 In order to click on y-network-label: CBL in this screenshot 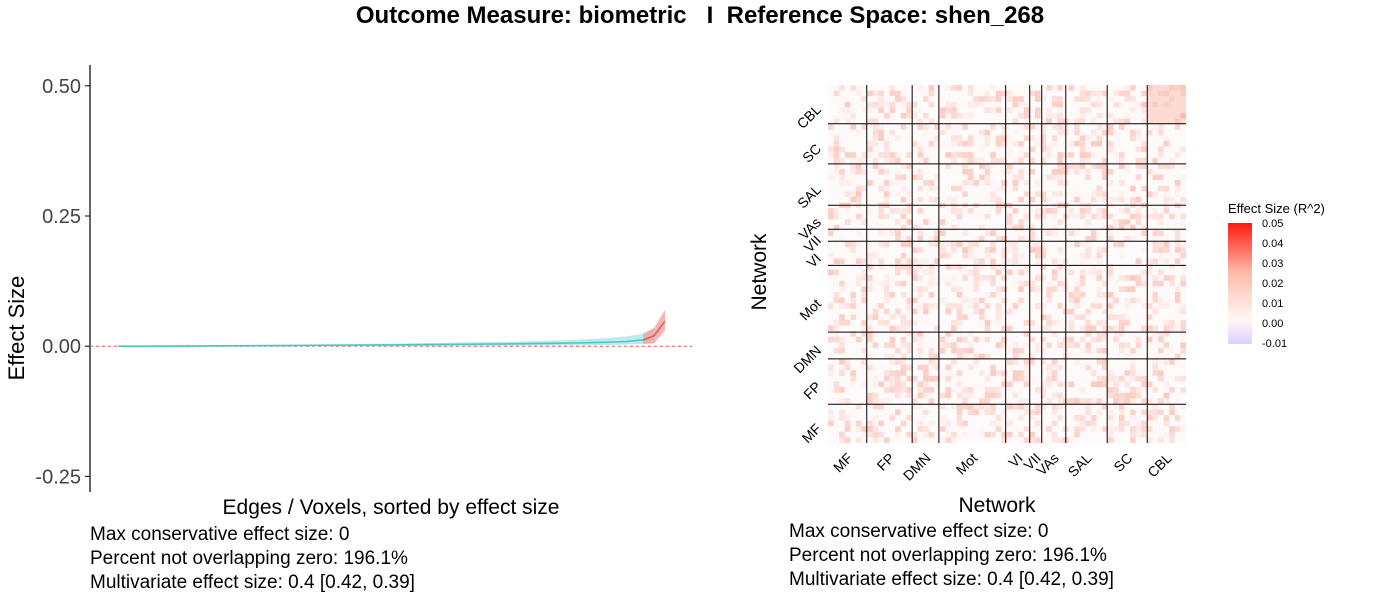, I will do `click(809, 116)`.